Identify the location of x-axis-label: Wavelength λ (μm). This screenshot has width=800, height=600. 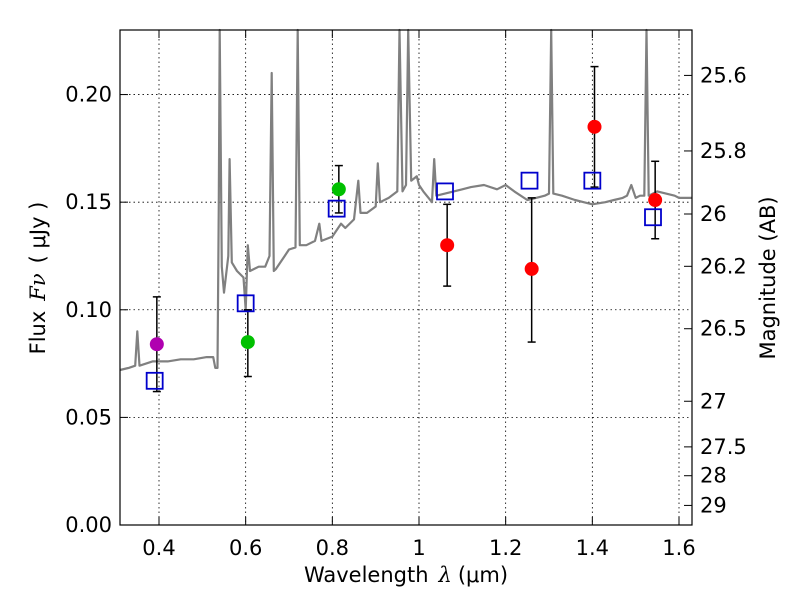
(406, 575).